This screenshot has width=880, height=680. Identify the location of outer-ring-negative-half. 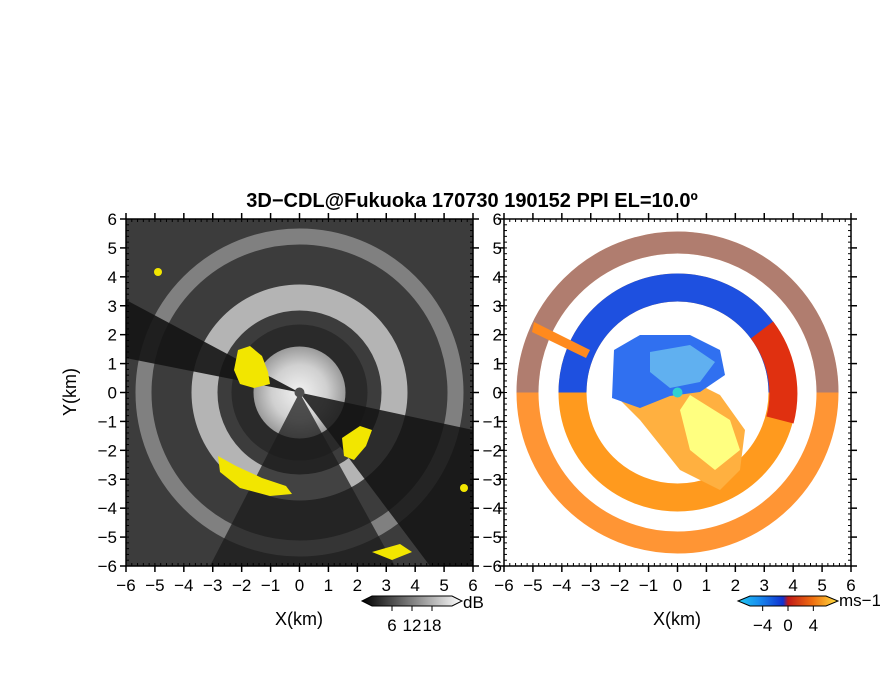
(677, 312).